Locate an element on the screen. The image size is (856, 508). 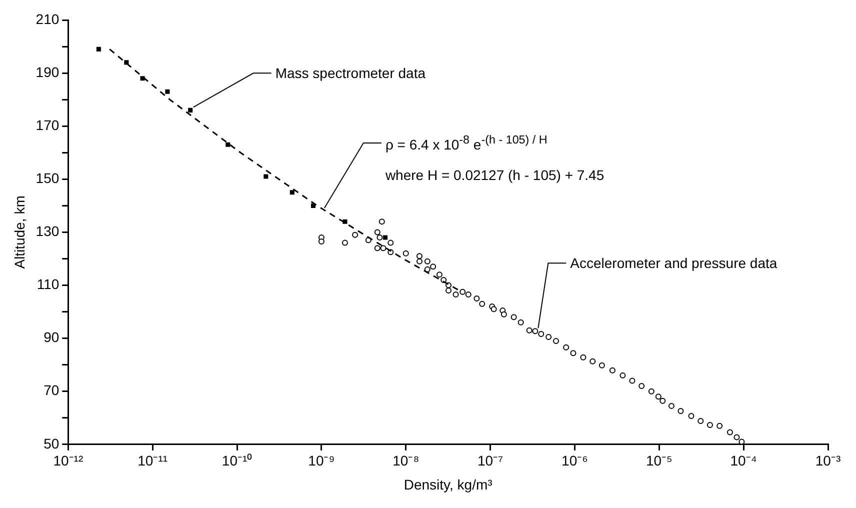
y-tick-label: 150 is located at coordinates (48, 178).